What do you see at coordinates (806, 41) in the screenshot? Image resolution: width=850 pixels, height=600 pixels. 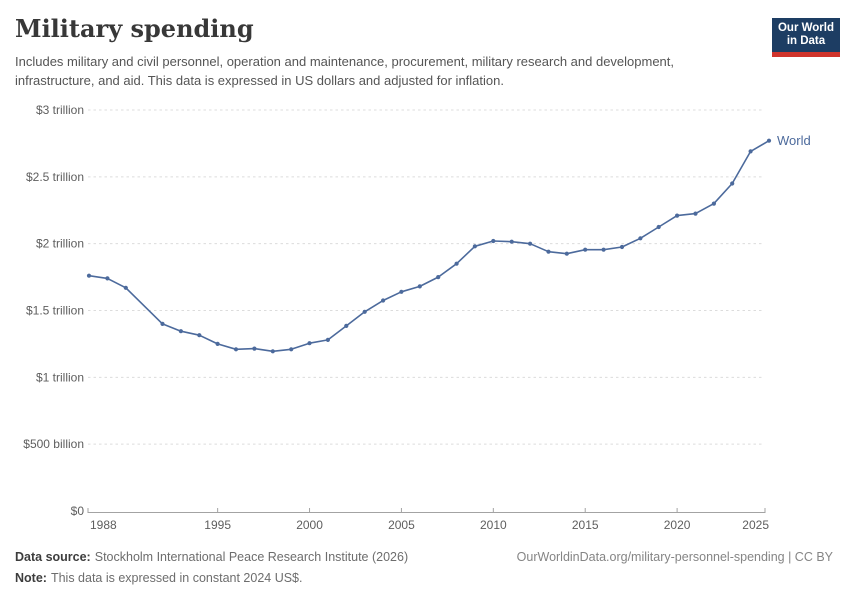 I see `owid-logo-line2: in Data` at bounding box center [806, 41].